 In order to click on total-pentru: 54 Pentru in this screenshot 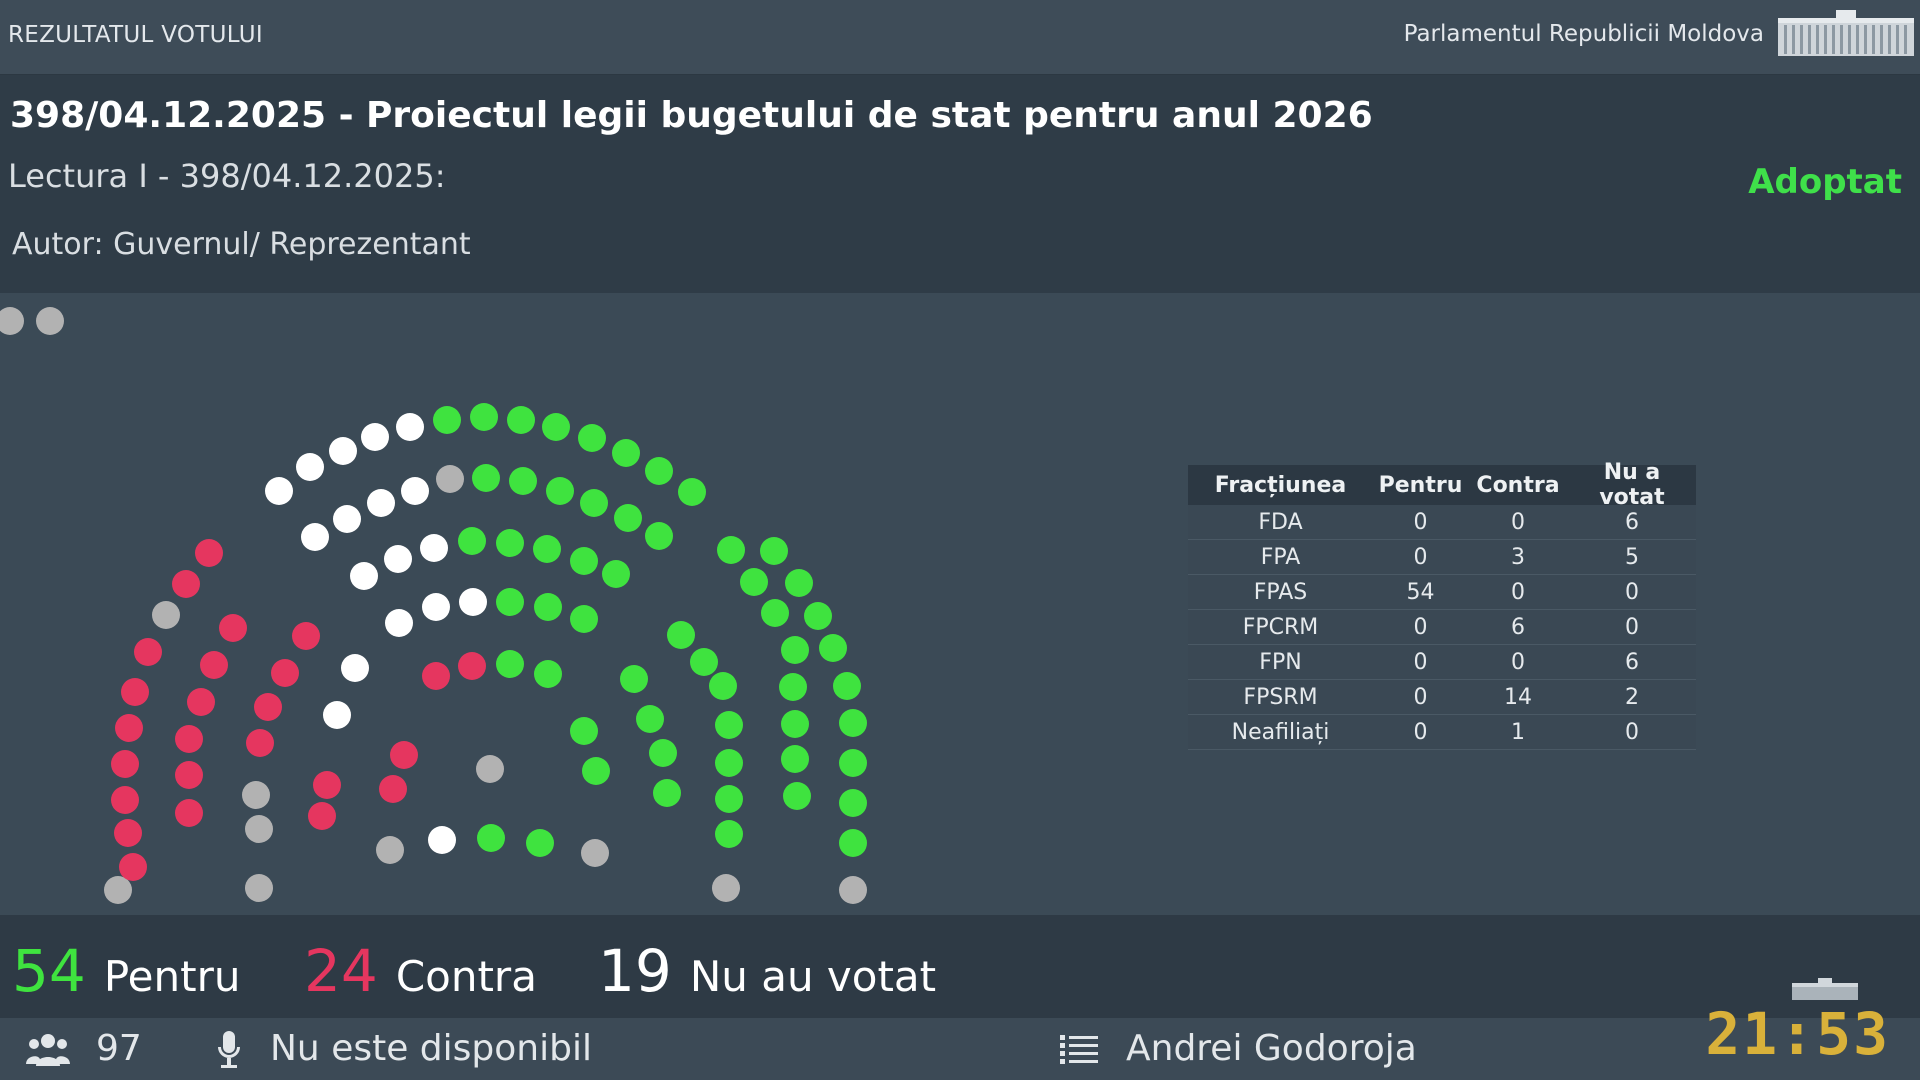, I will do `click(126, 971)`.